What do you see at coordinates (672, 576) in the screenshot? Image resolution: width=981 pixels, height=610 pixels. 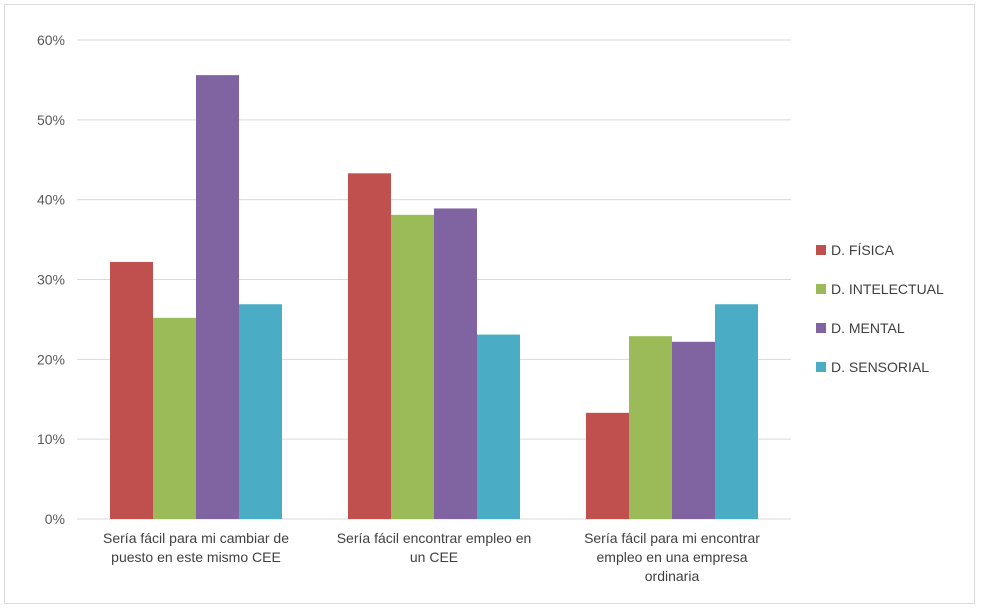 I see `x-category-label: ordinaria` at bounding box center [672, 576].